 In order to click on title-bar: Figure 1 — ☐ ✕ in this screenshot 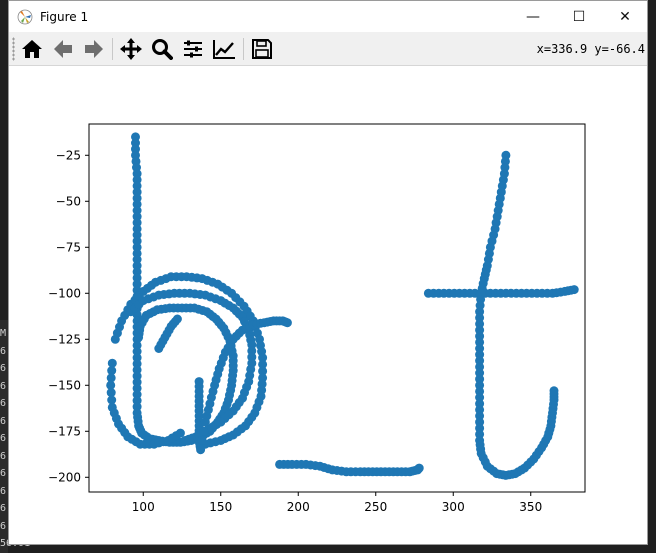, I will do `click(328, 16)`.